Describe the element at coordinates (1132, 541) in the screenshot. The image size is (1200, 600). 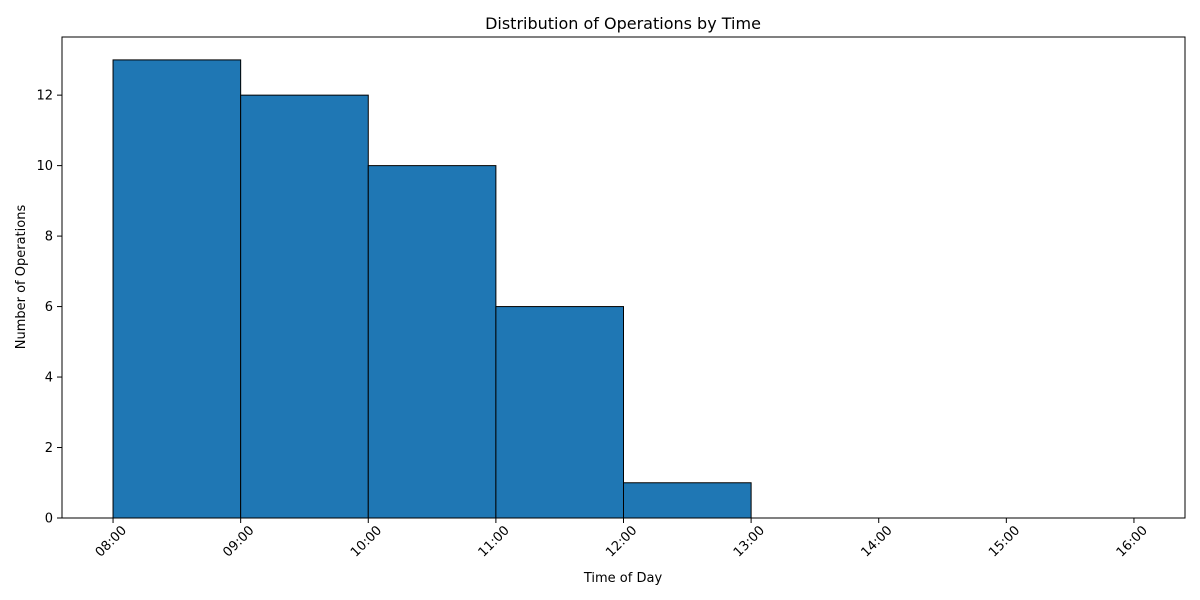
I see `x-tick-label: 16:00` at that location.